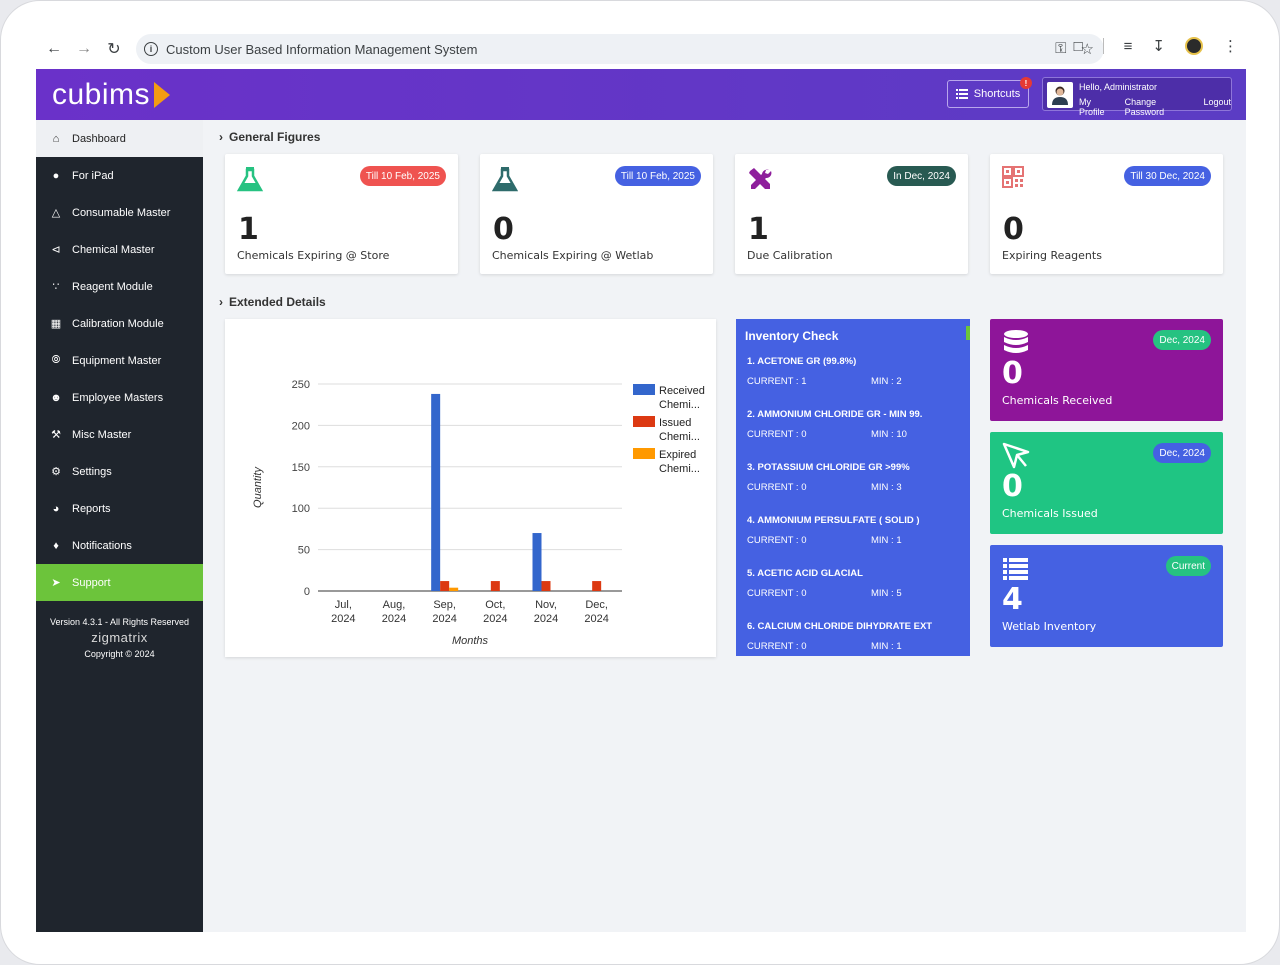 This screenshot has width=1280, height=965. I want to click on pie-chart-icon: ◕, so click(56, 508).